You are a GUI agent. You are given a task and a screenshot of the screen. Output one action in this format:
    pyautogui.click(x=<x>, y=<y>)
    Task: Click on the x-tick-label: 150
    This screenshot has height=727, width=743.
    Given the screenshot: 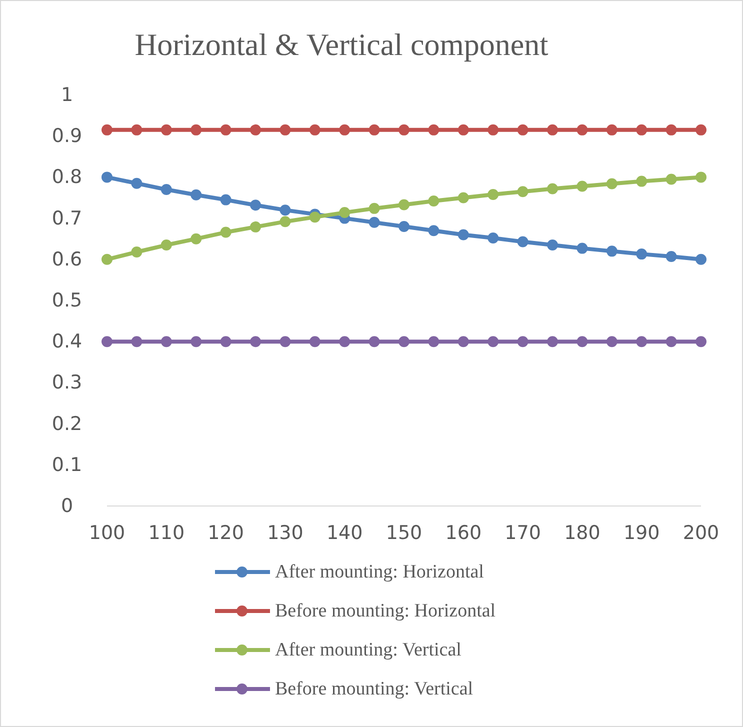 What is the action you would take?
    pyautogui.click(x=404, y=533)
    